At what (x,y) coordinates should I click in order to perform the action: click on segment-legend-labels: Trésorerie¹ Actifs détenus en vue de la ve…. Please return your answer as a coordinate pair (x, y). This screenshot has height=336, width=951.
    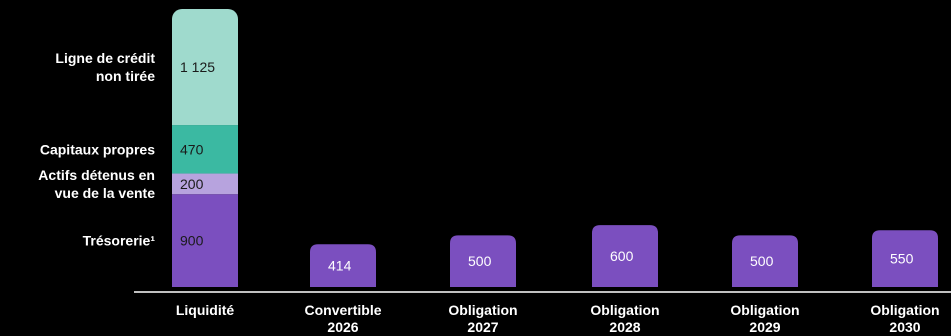
    Looking at the image, I should click on (96, 149).